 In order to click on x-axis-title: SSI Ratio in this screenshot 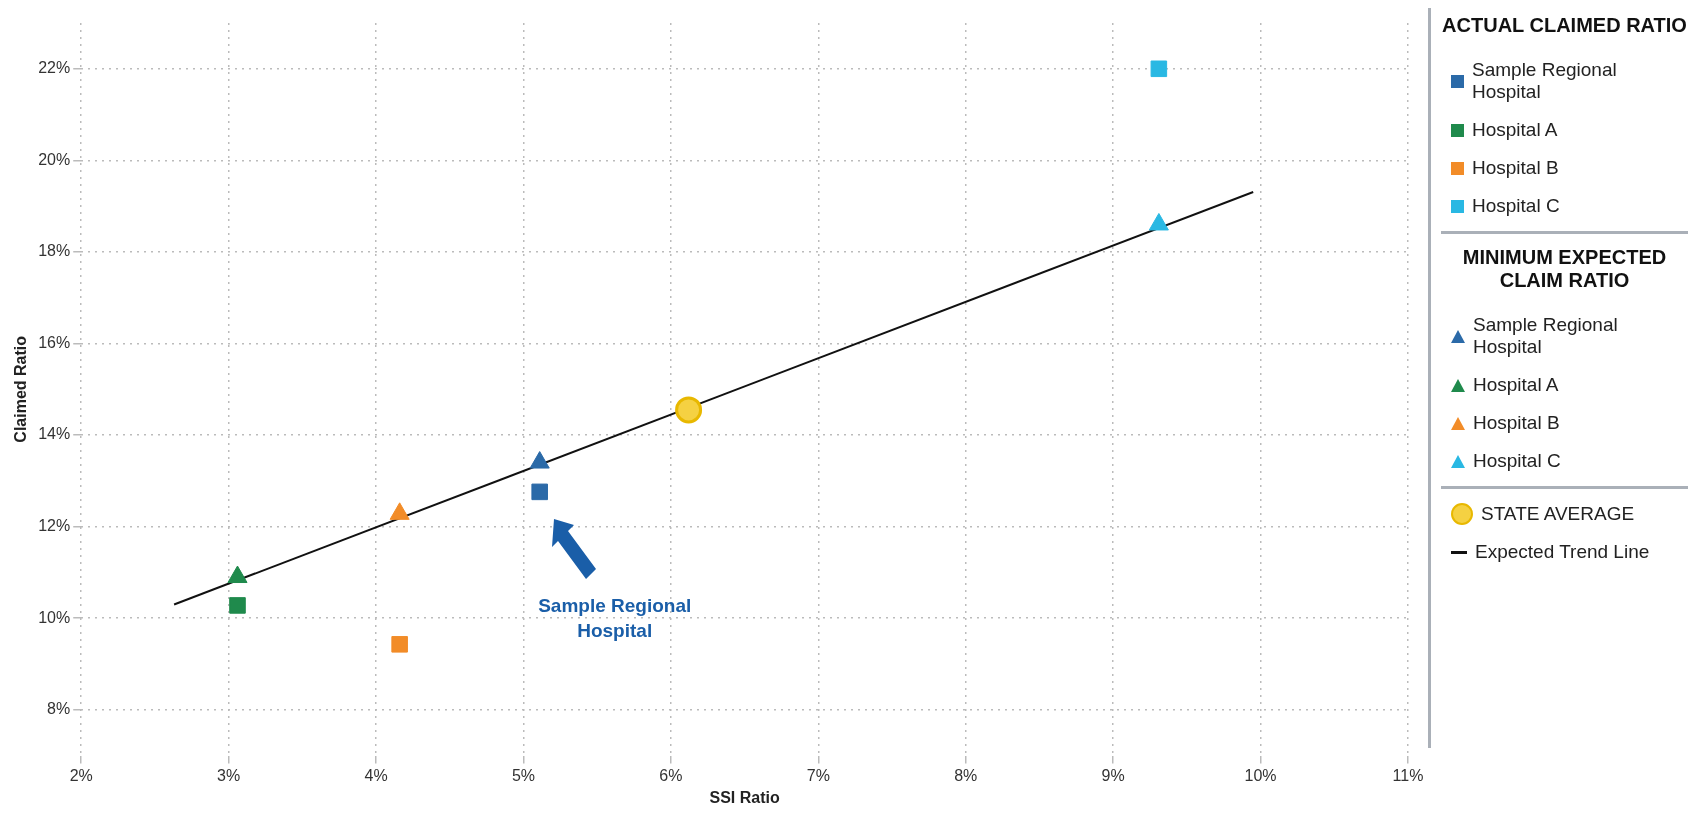, I will do `click(744, 797)`.